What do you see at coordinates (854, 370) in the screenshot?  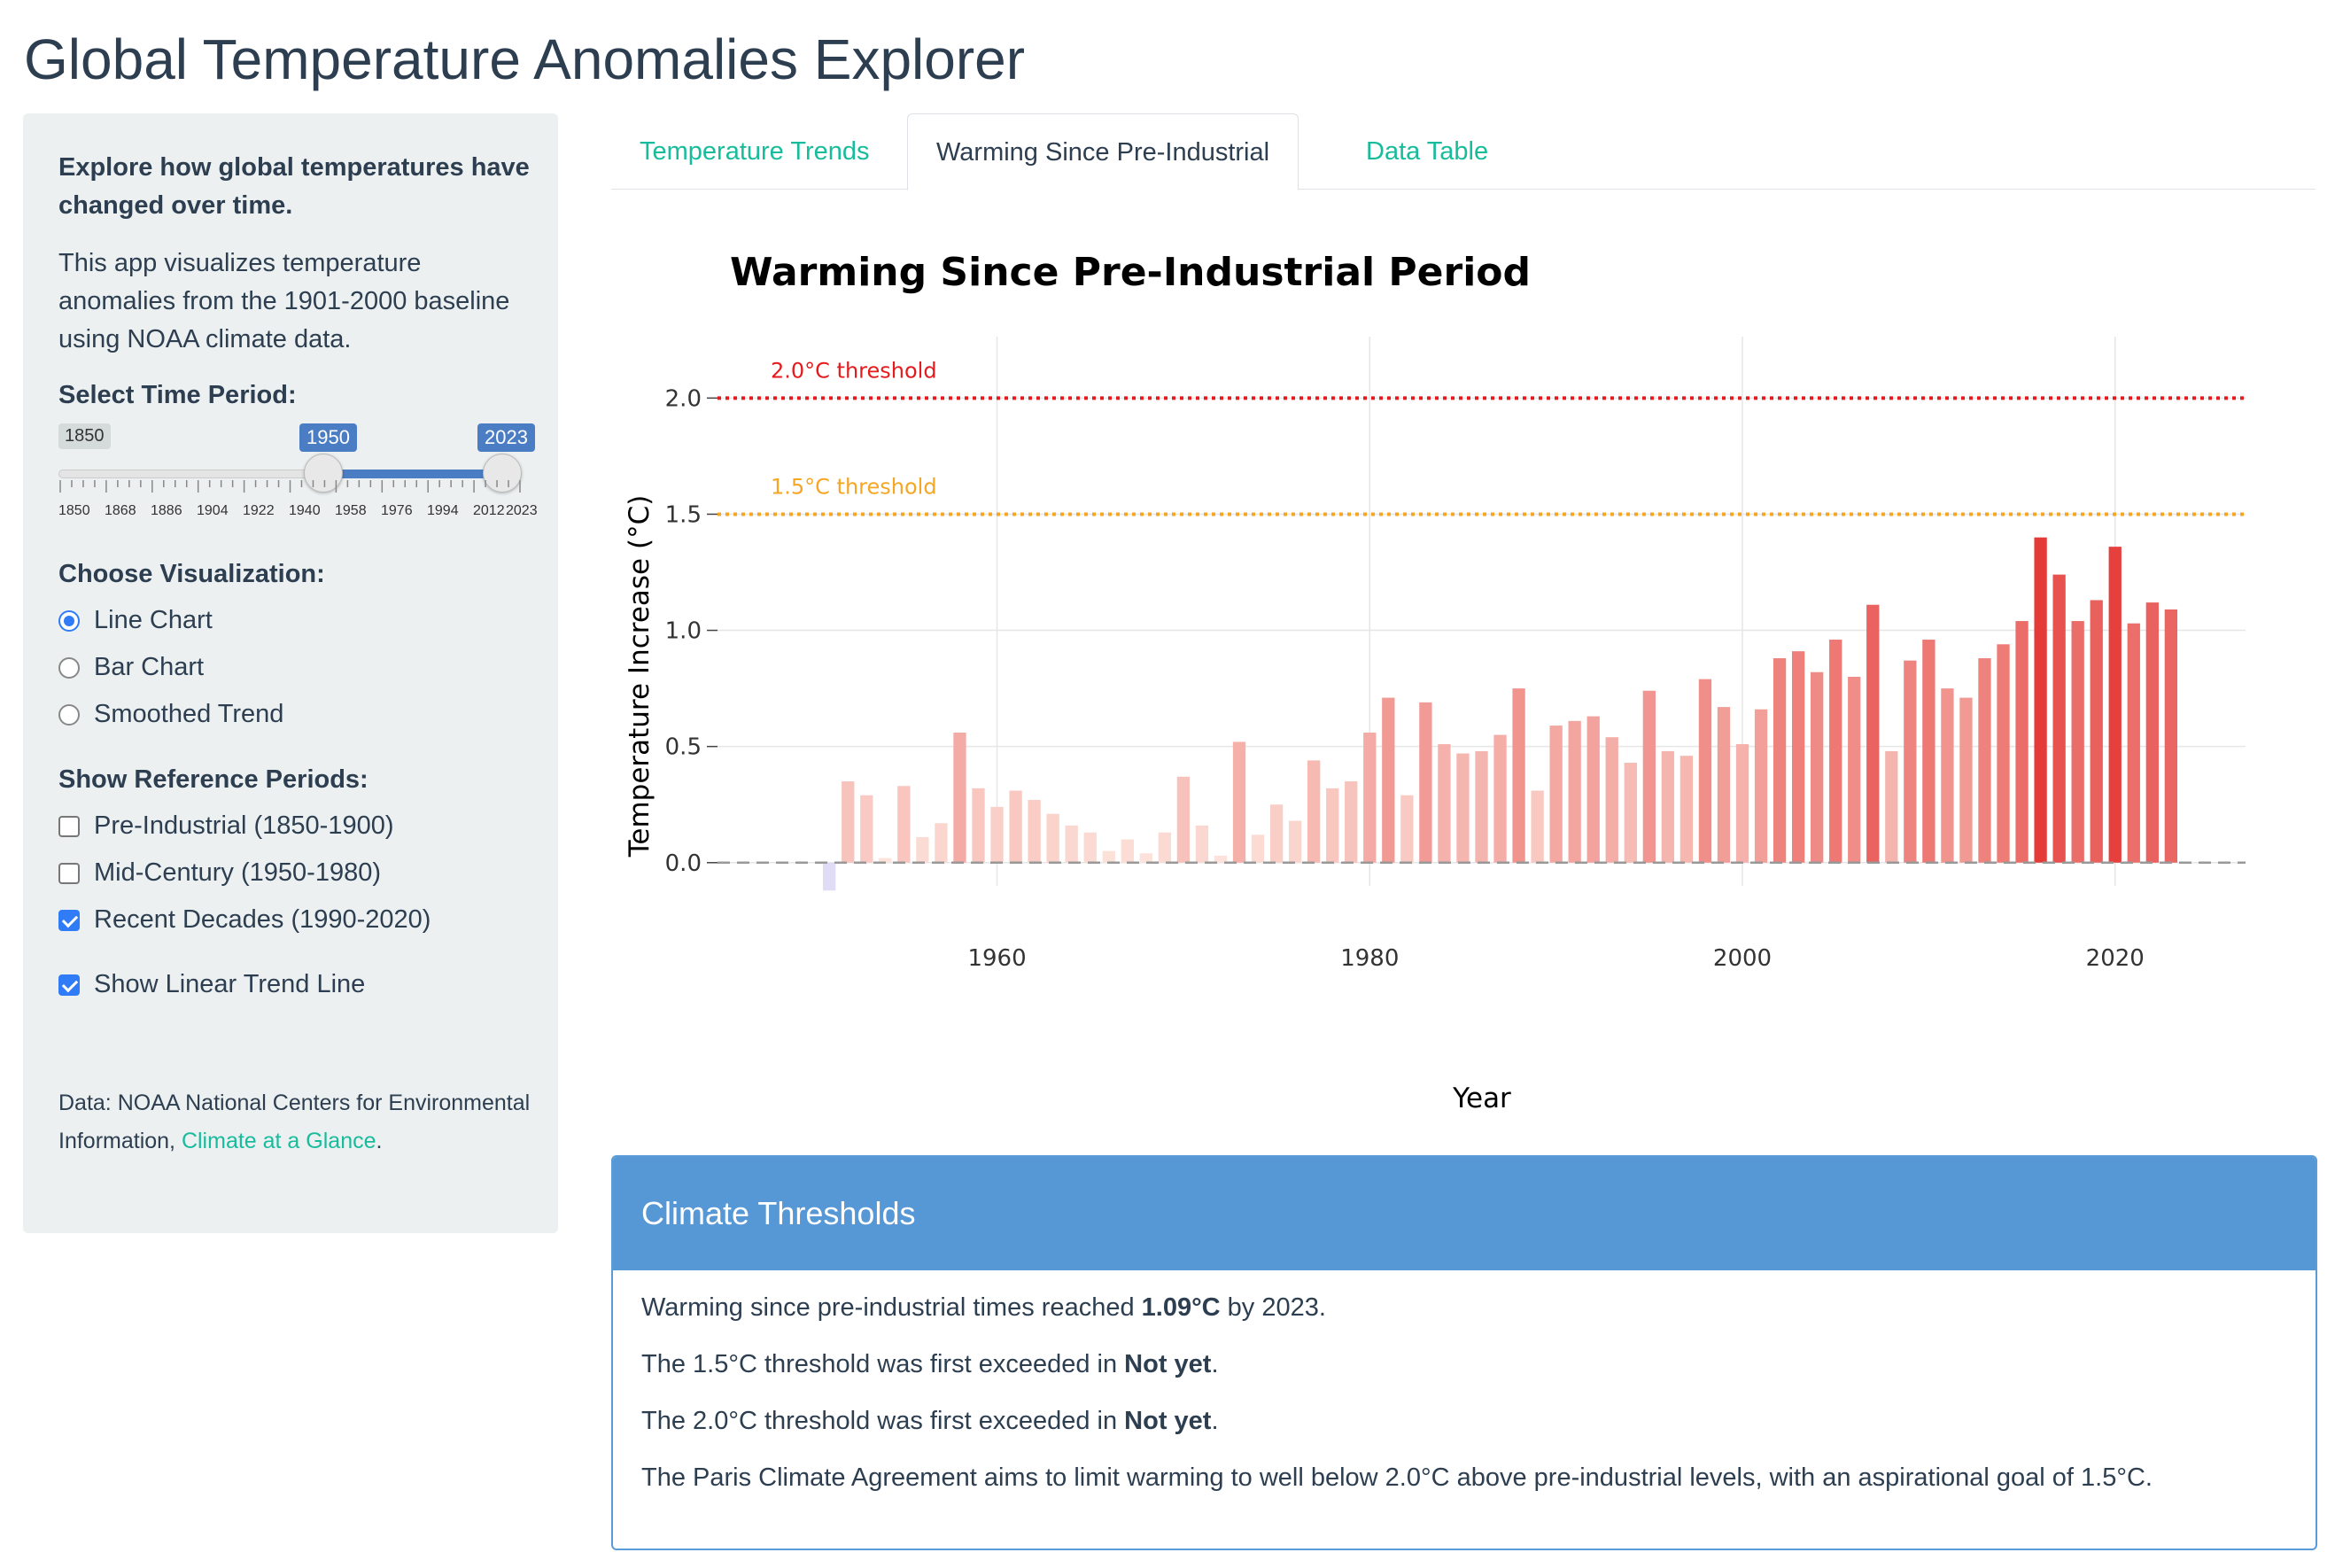 I see `threshold-label: 2.0°C threshold` at bounding box center [854, 370].